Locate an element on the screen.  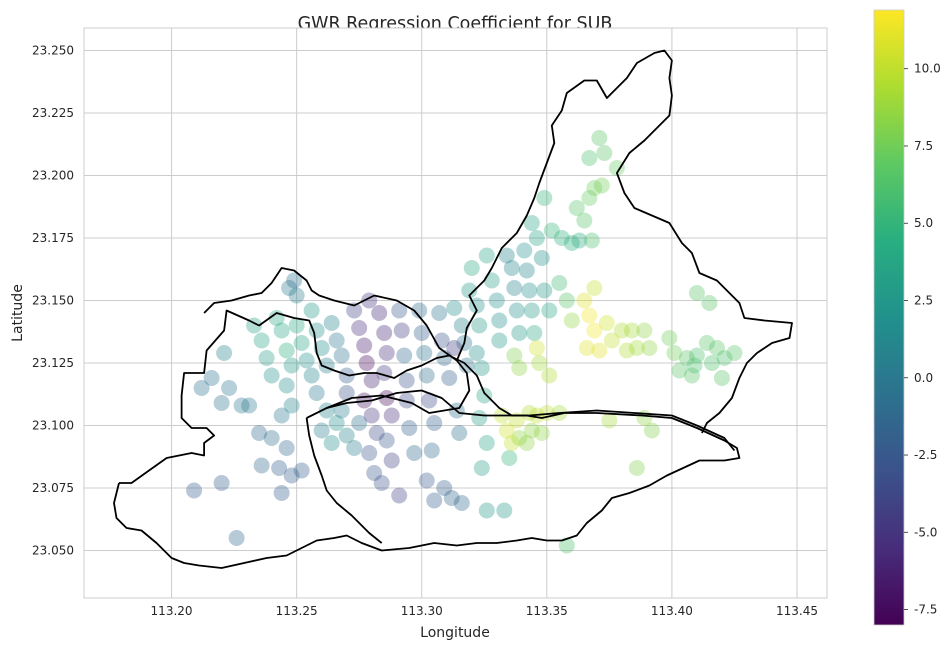
colorbar-tick-label: 0.0 is located at coordinates (923, 378).